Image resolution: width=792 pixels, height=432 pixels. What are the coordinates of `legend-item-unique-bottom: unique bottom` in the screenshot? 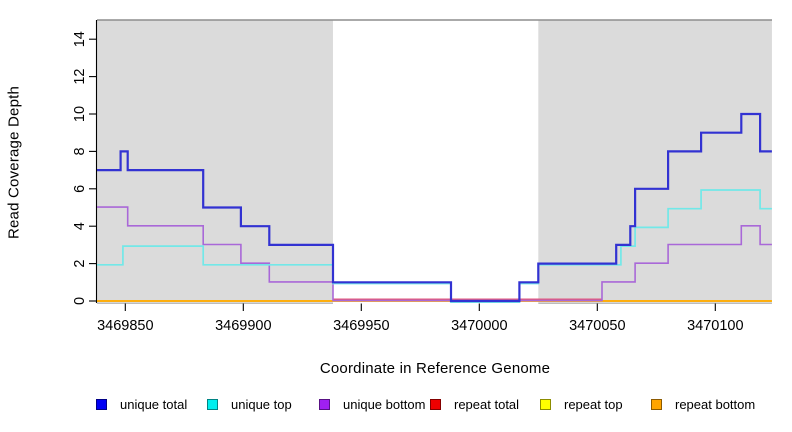 It's located at (372, 404).